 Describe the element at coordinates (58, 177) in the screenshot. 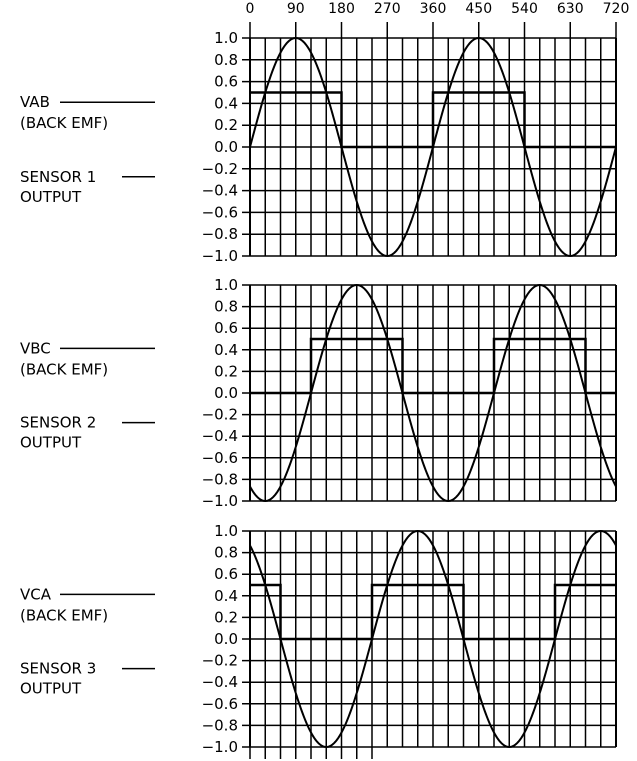

I see `sensor-label: SENSOR 1` at that location.